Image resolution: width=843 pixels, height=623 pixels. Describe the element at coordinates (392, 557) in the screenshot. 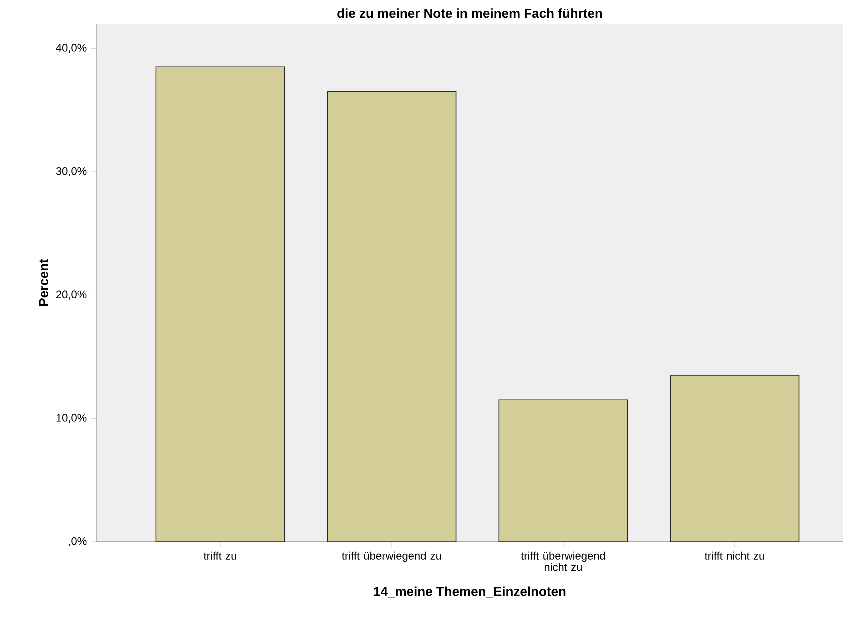

I see `x-tick-label: trifft überwiegend zu` at that location.